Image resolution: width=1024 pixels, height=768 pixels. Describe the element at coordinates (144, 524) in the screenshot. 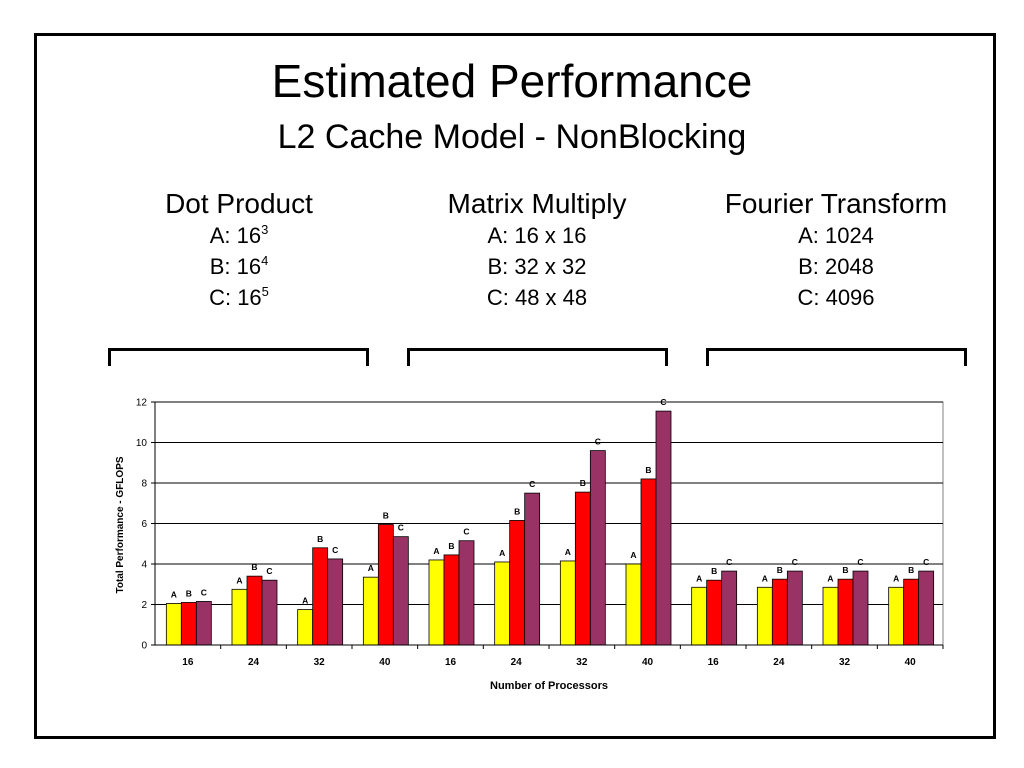

I see `y-tick-label: 6` at that location.